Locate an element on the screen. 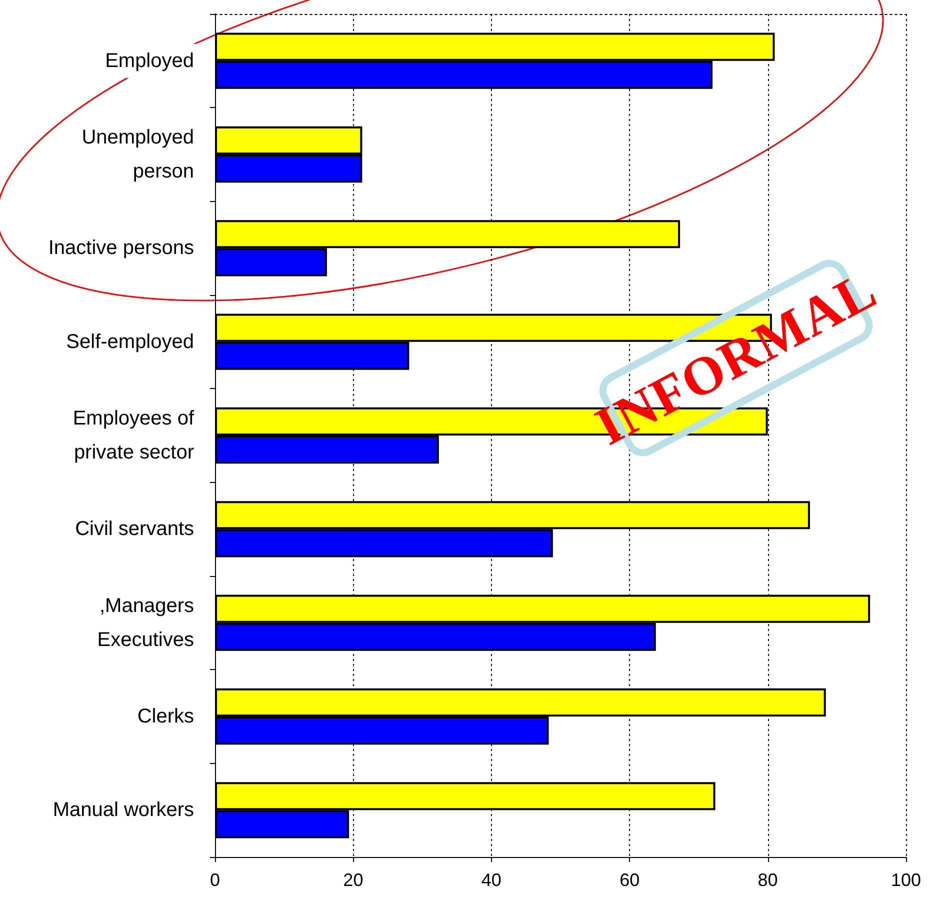 Image resolution: width=942 pixels, height=909 pixels. y-tick-label: Employees of private sector is located at coordinates (133, 436).